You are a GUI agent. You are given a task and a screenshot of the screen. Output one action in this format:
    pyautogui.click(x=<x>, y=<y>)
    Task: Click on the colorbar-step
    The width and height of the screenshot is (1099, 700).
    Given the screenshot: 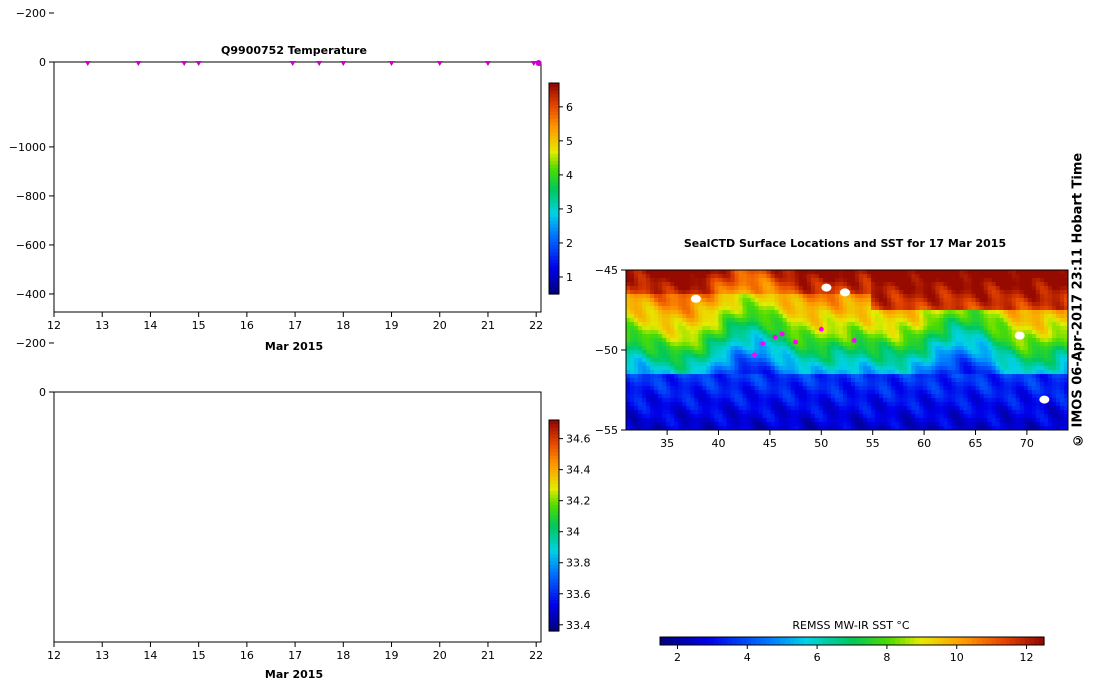 What is the action you would take?
    pyautogui.click(x=554, y=583)
    